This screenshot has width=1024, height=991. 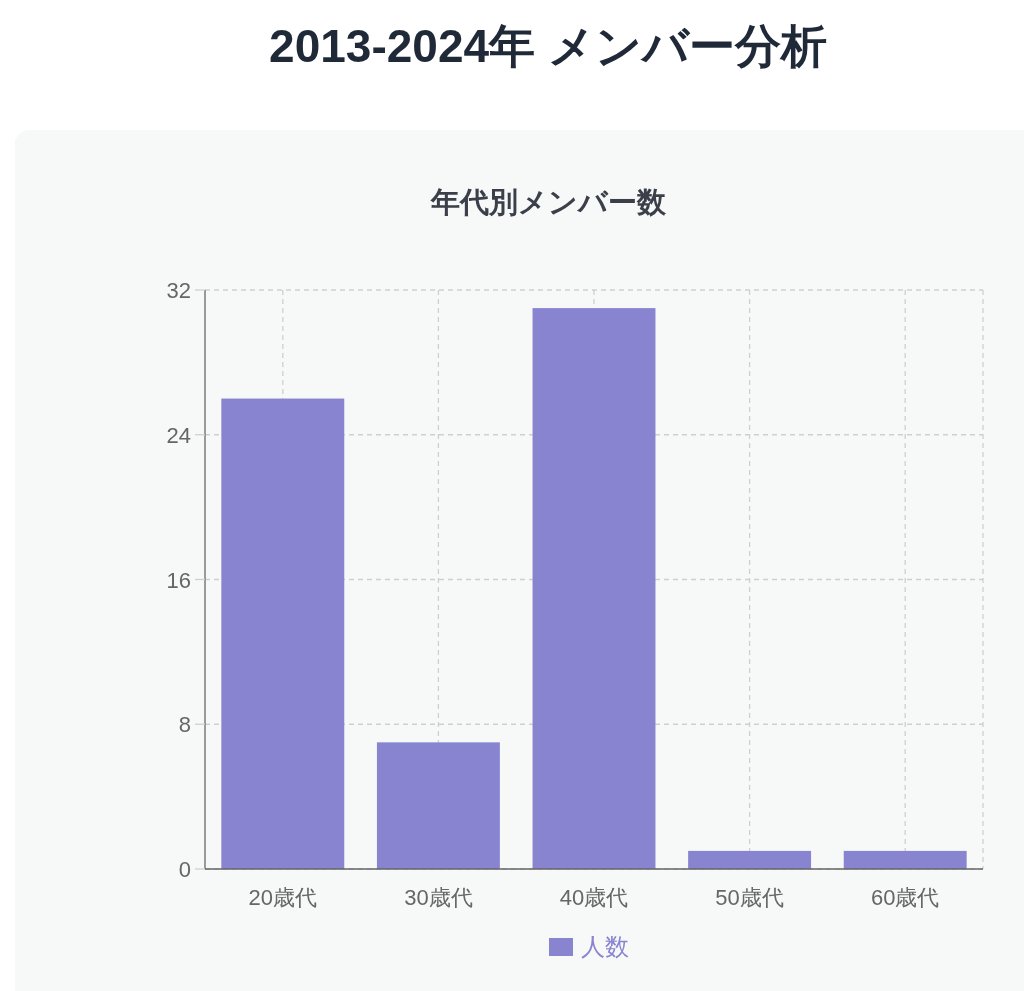 I want to click on y-tick-label: 16, so click(x=178, y=580).